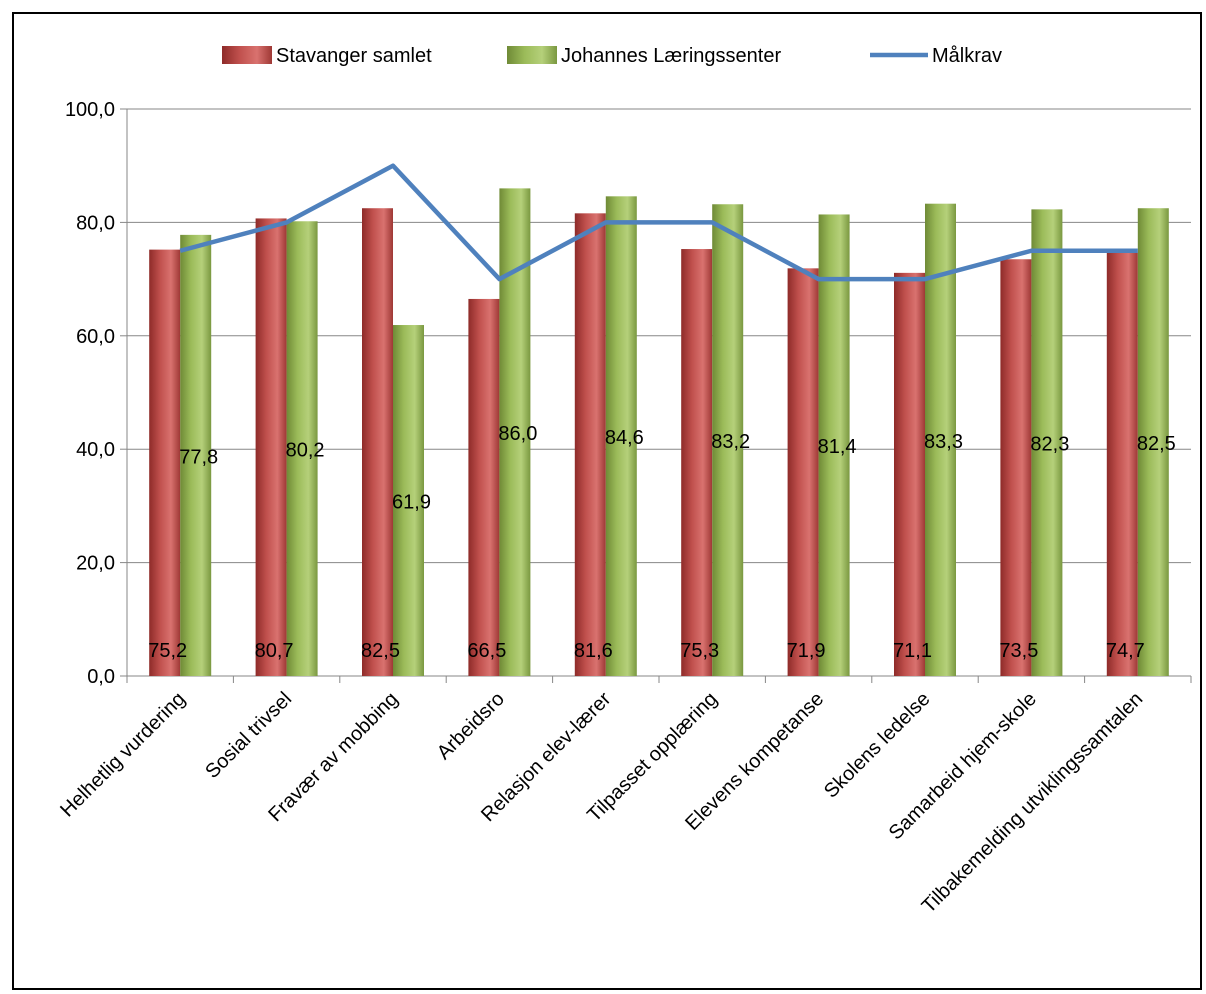  Describe the element at coordinates (95, 337) in the screenshot. I see `y-tick-label: 60,0` at that location.